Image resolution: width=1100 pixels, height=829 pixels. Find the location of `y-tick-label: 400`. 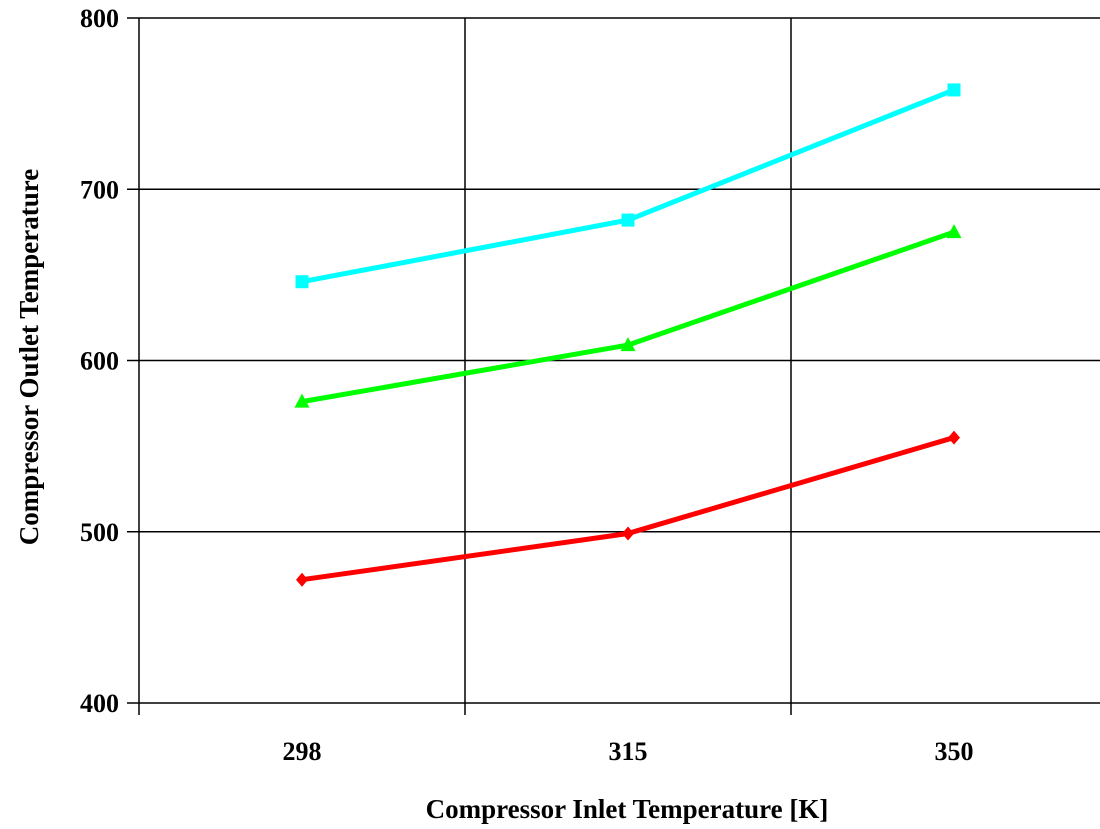

y-tick-label: 400 is located at coordinates (99, 703).